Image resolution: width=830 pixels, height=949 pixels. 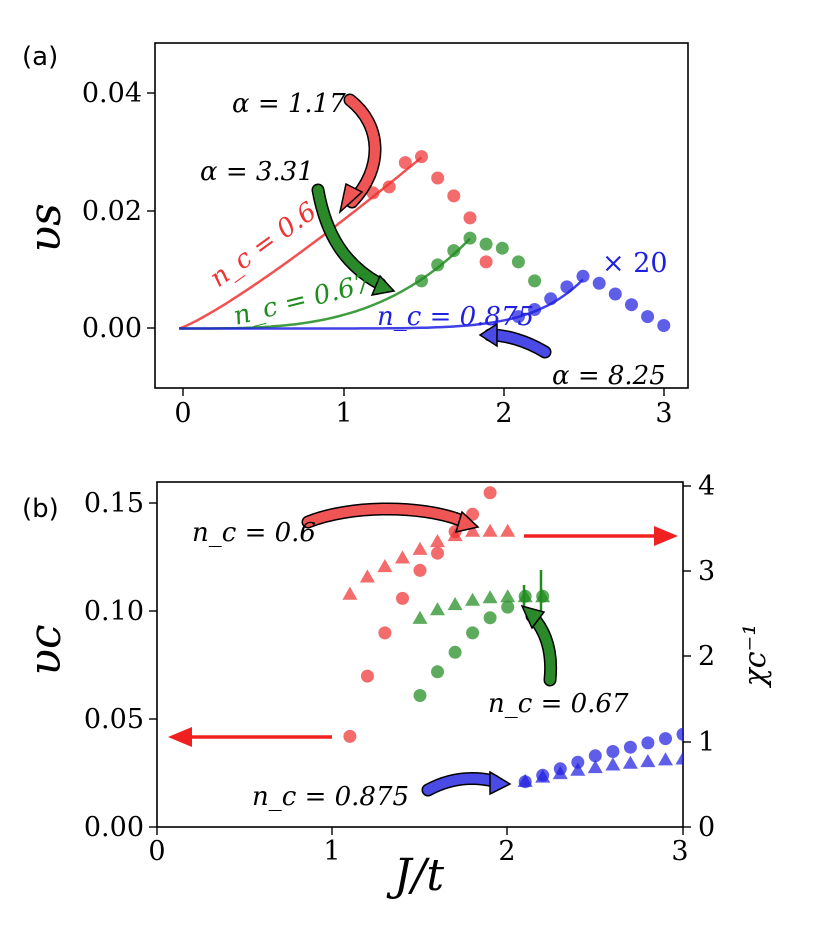 What do you see at coordinates (503, 413) in the screenshot?
I see `xtick-a-2: 2` at bounding box center [503, 413].